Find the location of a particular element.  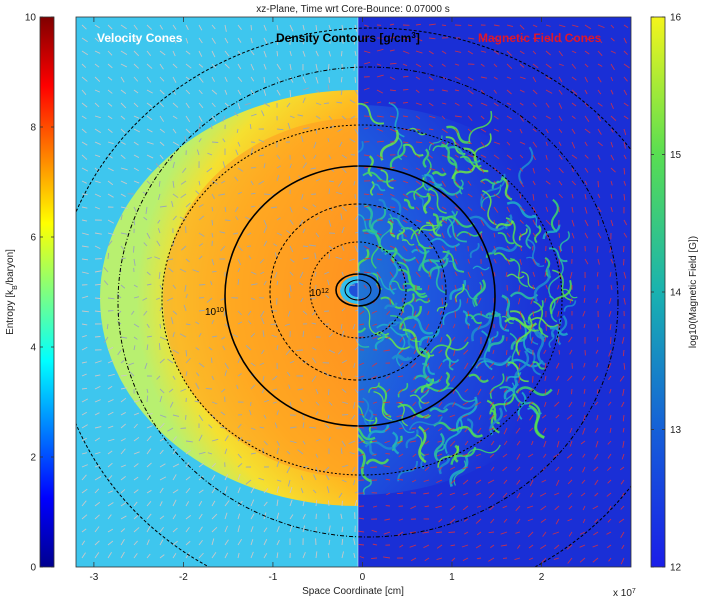

velocity-cones-label: Velocity Cones is located at coordinates (140, 38).